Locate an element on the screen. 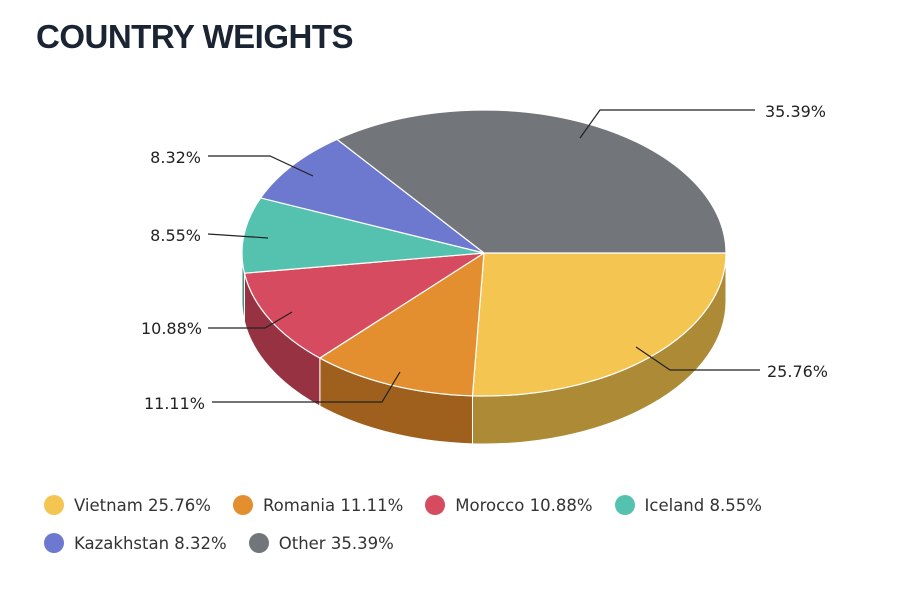 This screenshot has width=900, height=592. pie-slice-other is located at coordinates (531, 181).